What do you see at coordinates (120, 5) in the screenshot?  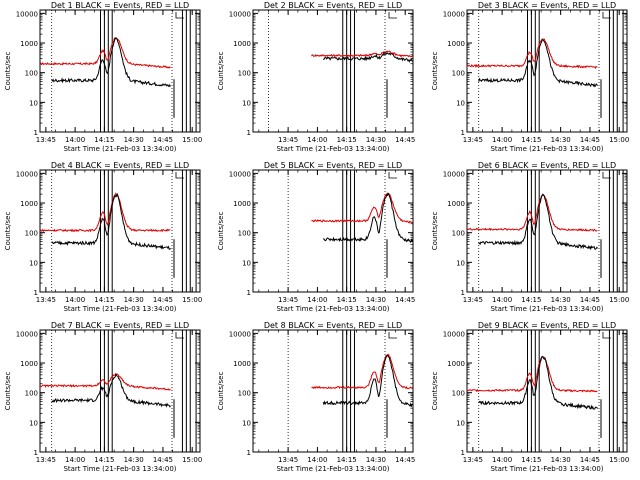 I see `panel-title: Det 1 BLACK = Events, RED = LLD` at bounding box center [120, 5].